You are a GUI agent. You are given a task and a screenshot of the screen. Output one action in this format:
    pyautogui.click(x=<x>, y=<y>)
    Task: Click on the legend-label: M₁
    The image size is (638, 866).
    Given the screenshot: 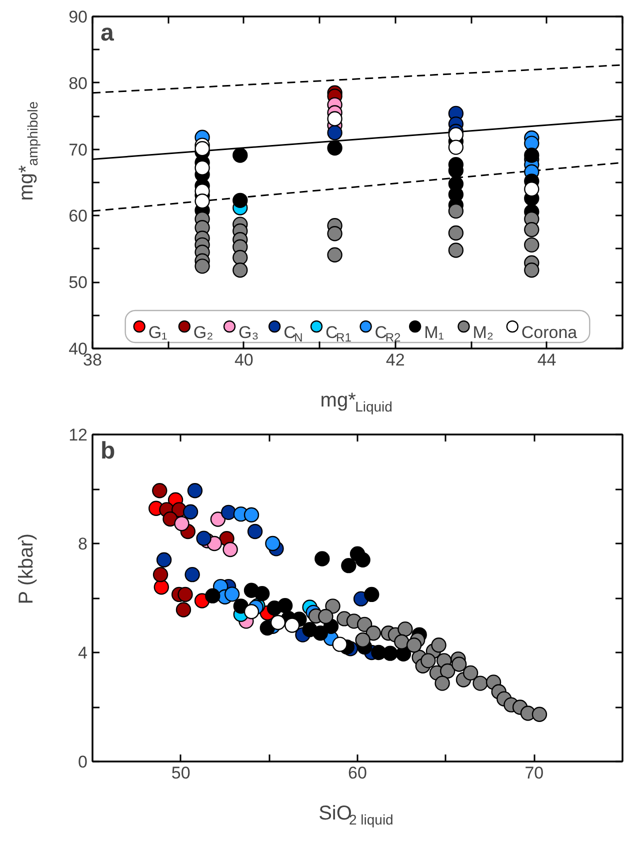 What is the action you would take?
    pyautogui.click(x=434, y=332)
    